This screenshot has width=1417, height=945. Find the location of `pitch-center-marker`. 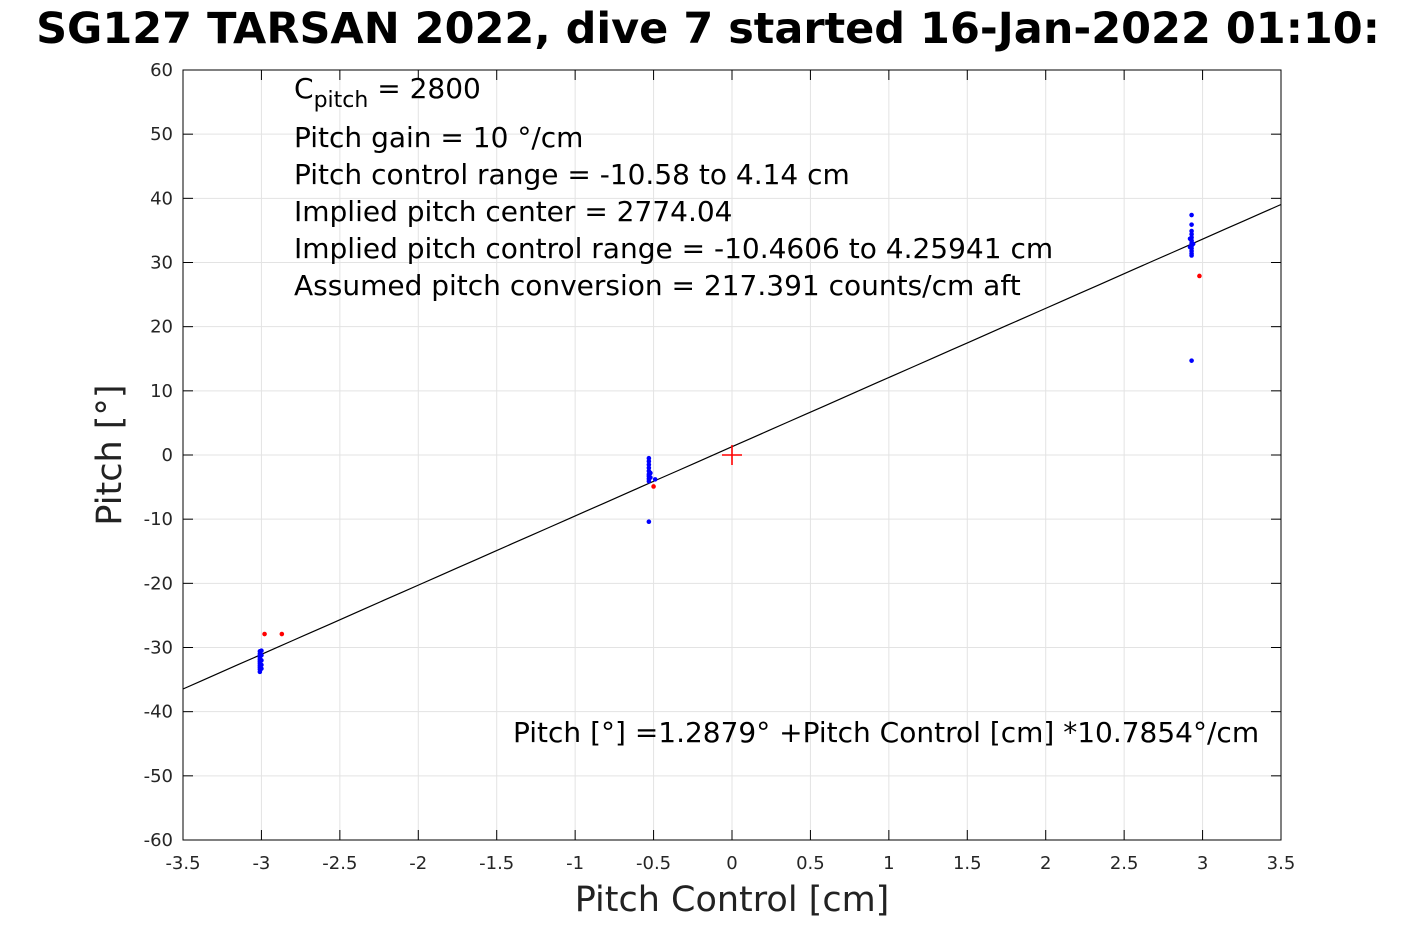

pitch-center-marker is located at coordinates (732, 455).